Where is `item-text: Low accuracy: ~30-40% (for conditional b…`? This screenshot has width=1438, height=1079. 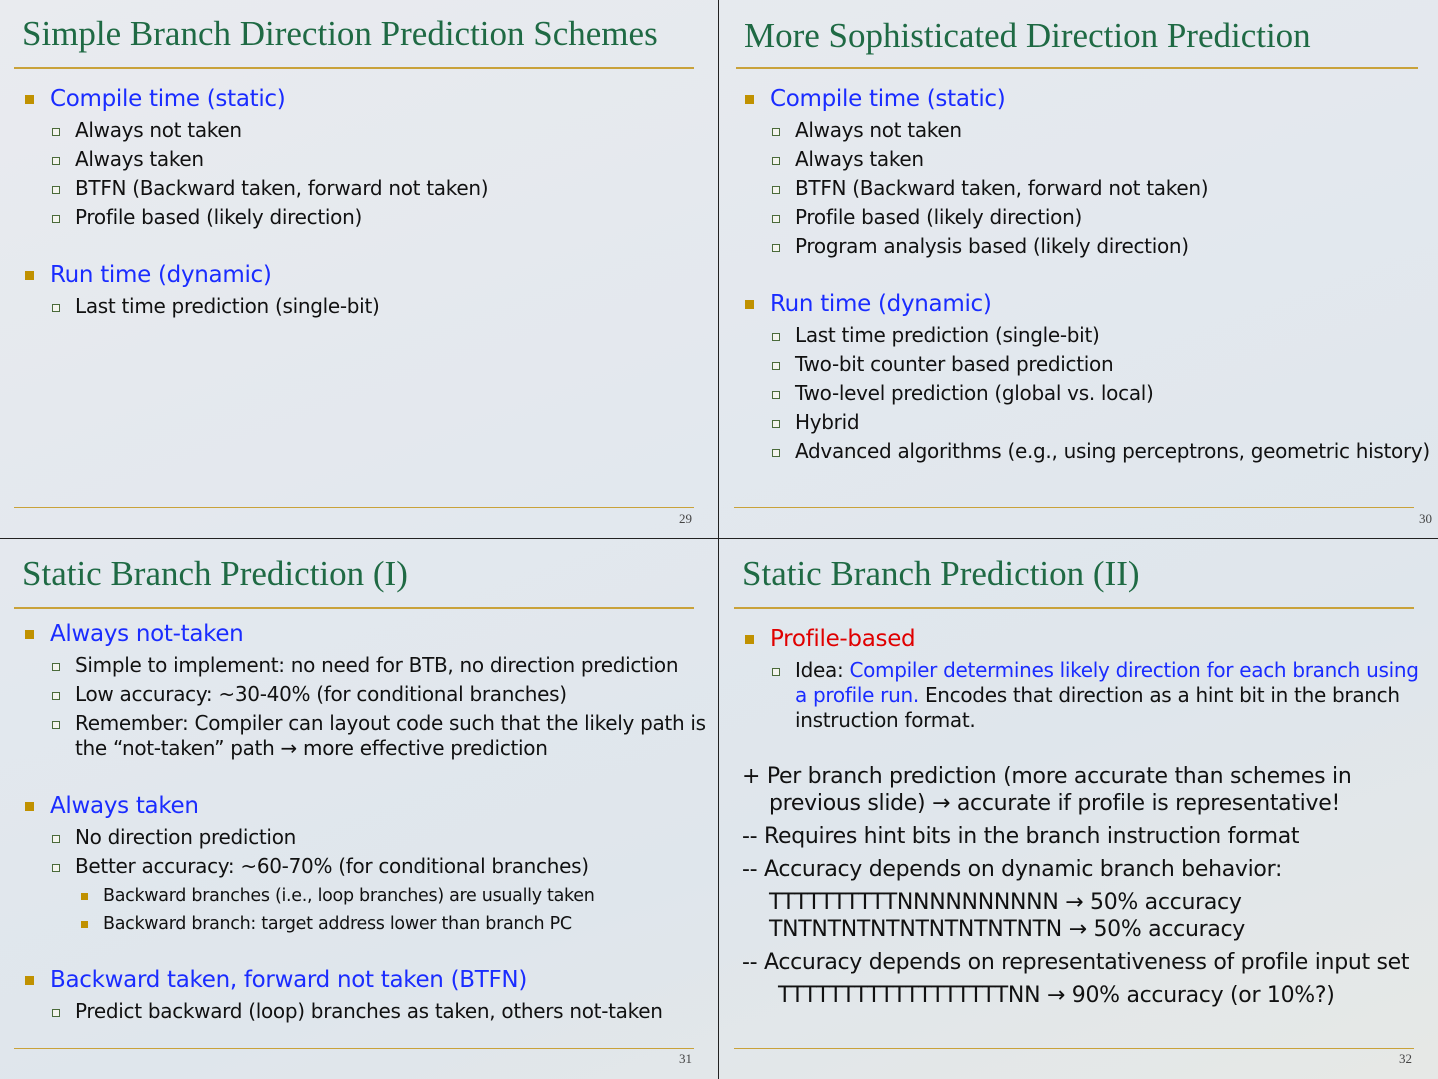 item-text: Low accuracy: ~30-40% (for conditional b… is located at coordinates (321, 694).